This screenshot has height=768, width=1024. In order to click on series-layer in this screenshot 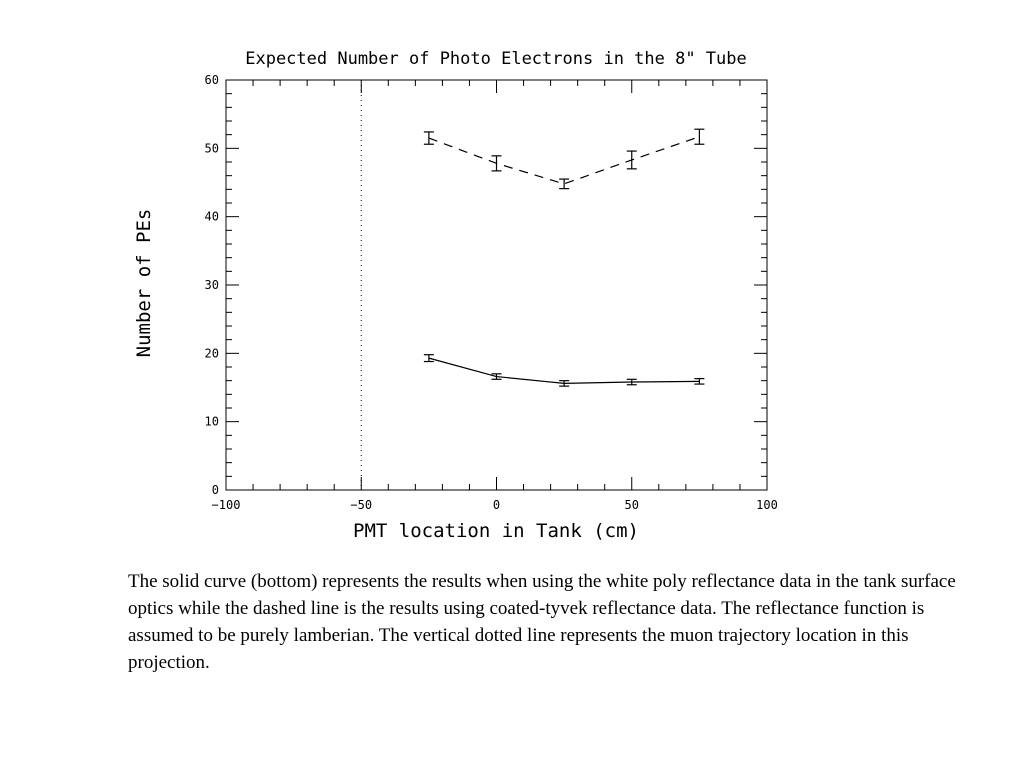, I will do `click(564, 257)`.